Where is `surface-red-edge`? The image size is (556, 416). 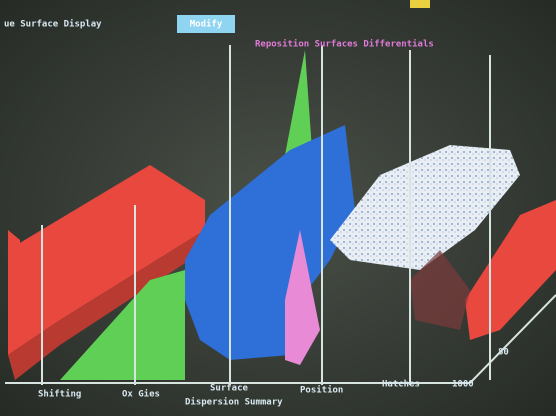 surface-red-edge is located at coordinates (106, 305).